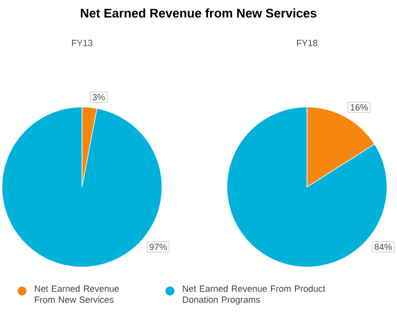 The height and width of the screenshot is (325, 397). What do you see at coordinates (254, 295) in the screenshot?
I see `legend-label: Net Earned Revenue From Product Donation Programs` at bounding box center [254, 295].